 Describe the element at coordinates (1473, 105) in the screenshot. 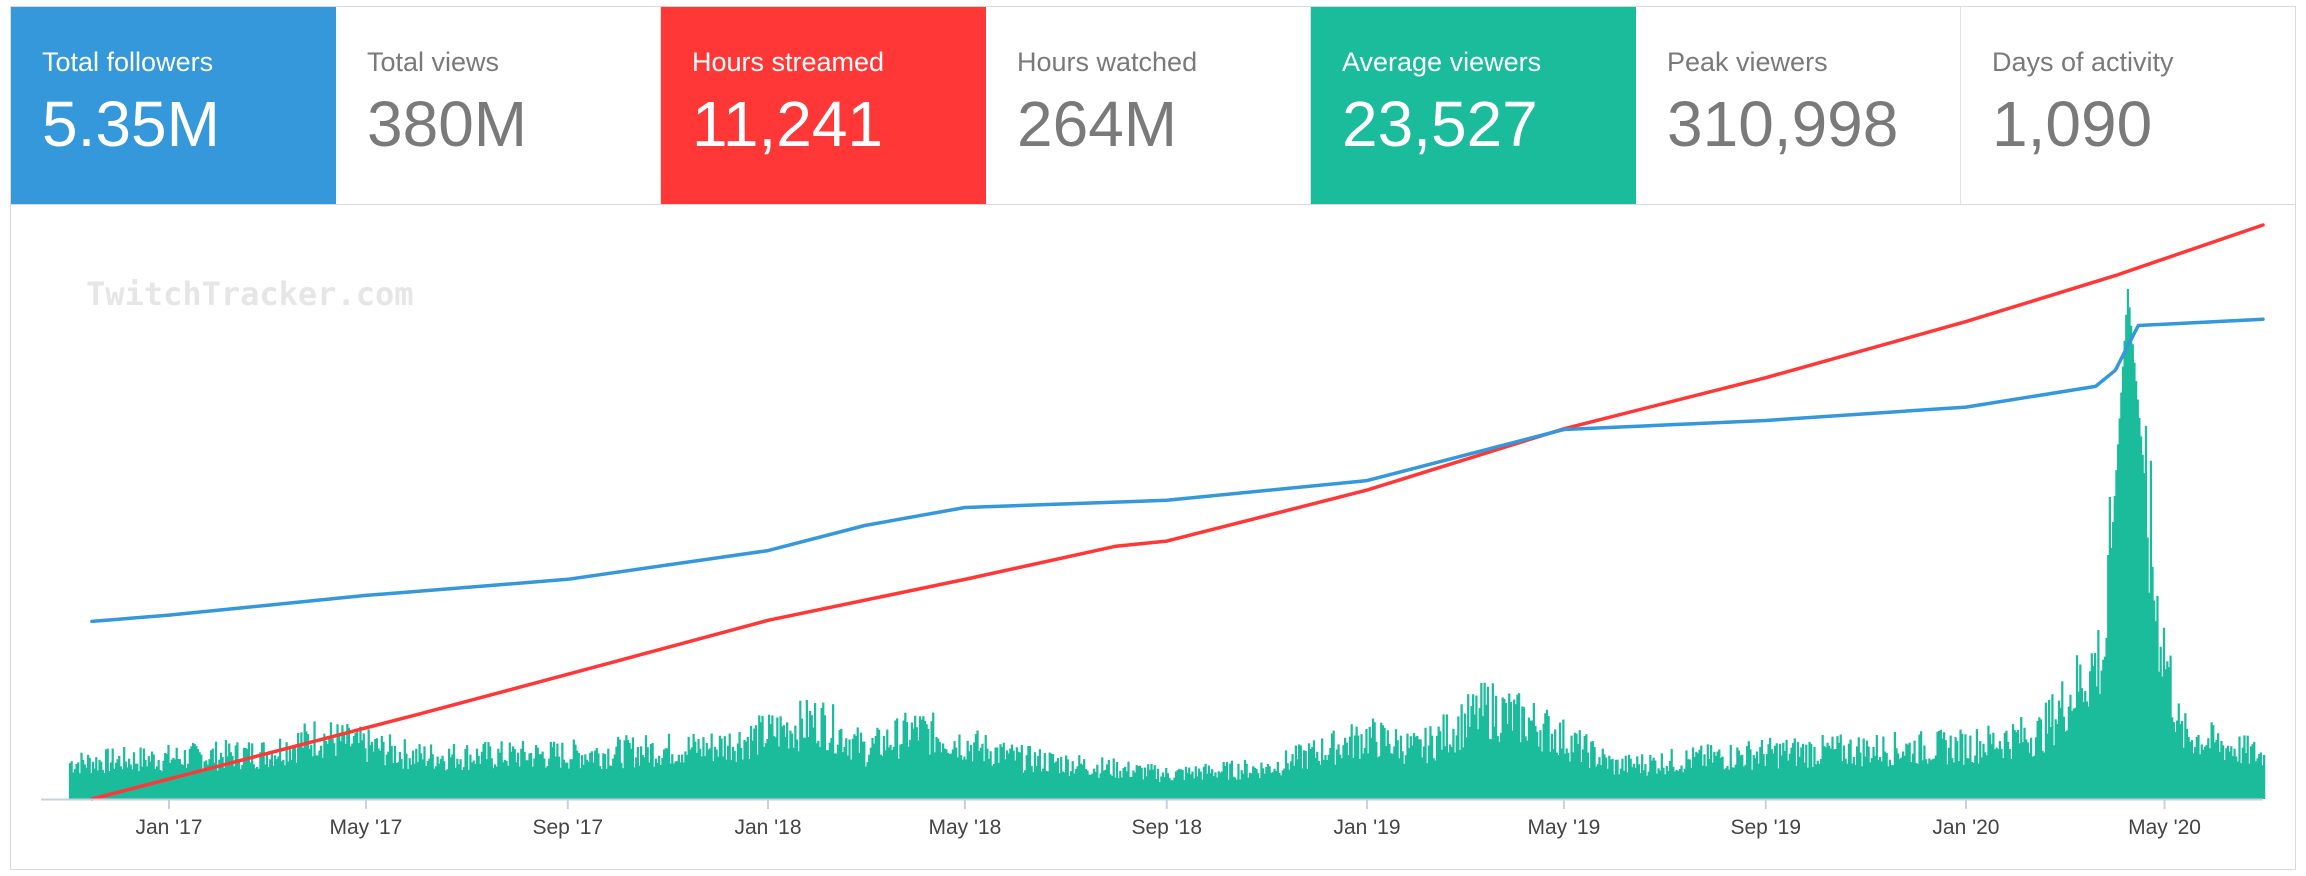

I see `stat-average-viewers: Average viewers 23,527` at that location.